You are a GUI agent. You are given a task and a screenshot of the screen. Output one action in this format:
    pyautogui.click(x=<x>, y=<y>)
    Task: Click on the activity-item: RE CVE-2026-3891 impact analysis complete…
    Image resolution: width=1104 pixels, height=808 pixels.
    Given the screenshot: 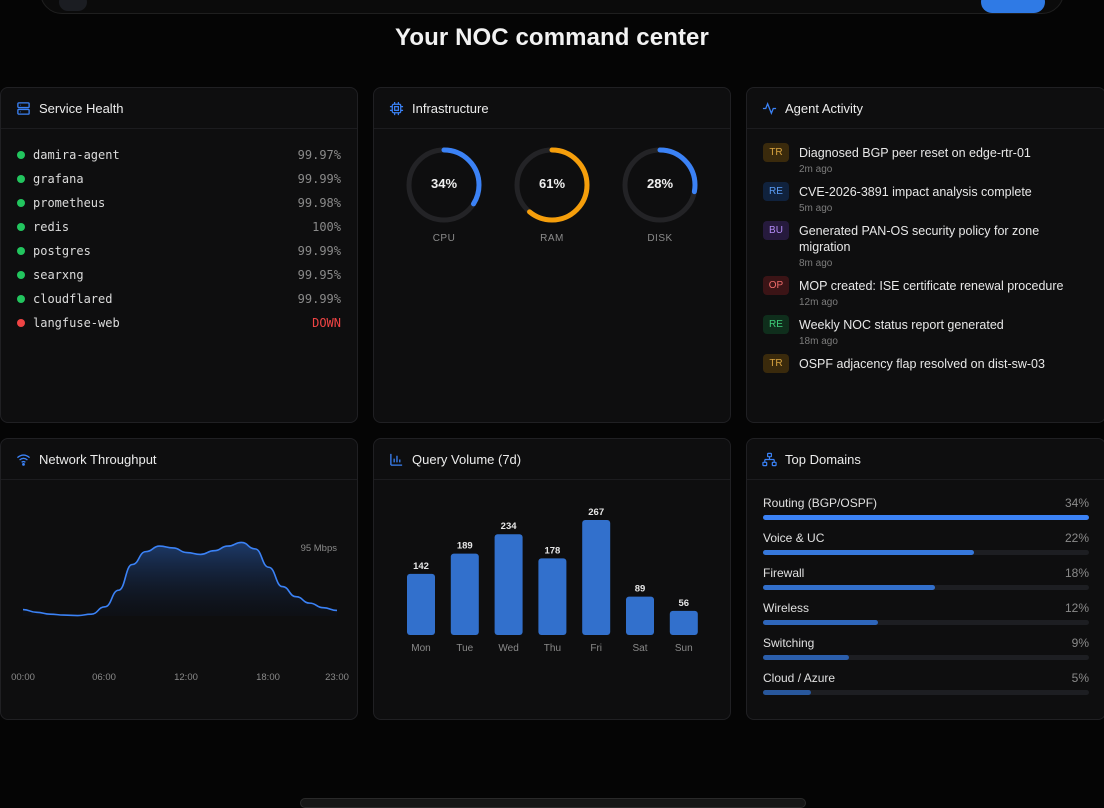 What is the action you would take?
    pyautogui.click(x=926, y=198)
    